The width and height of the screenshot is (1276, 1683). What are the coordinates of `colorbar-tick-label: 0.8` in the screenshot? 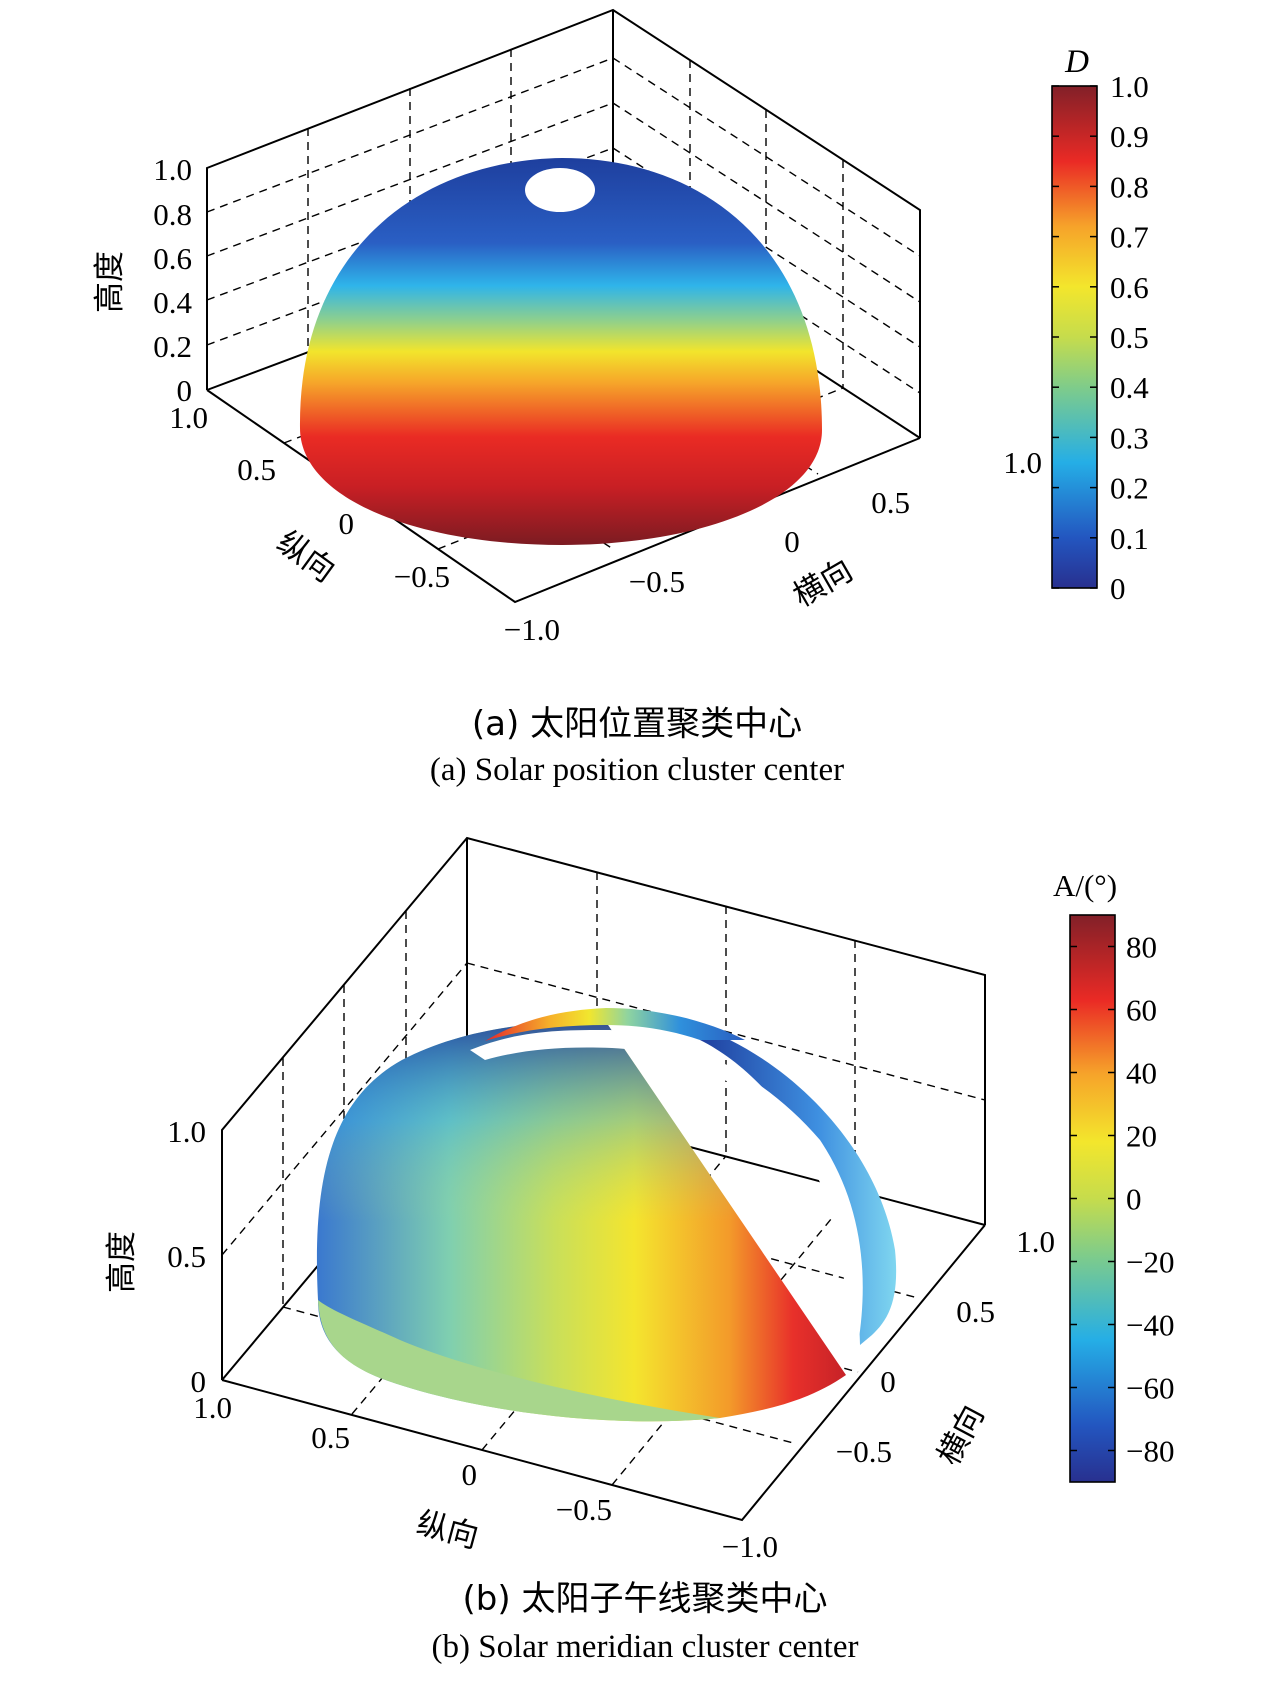 It's located at (1129, 186).